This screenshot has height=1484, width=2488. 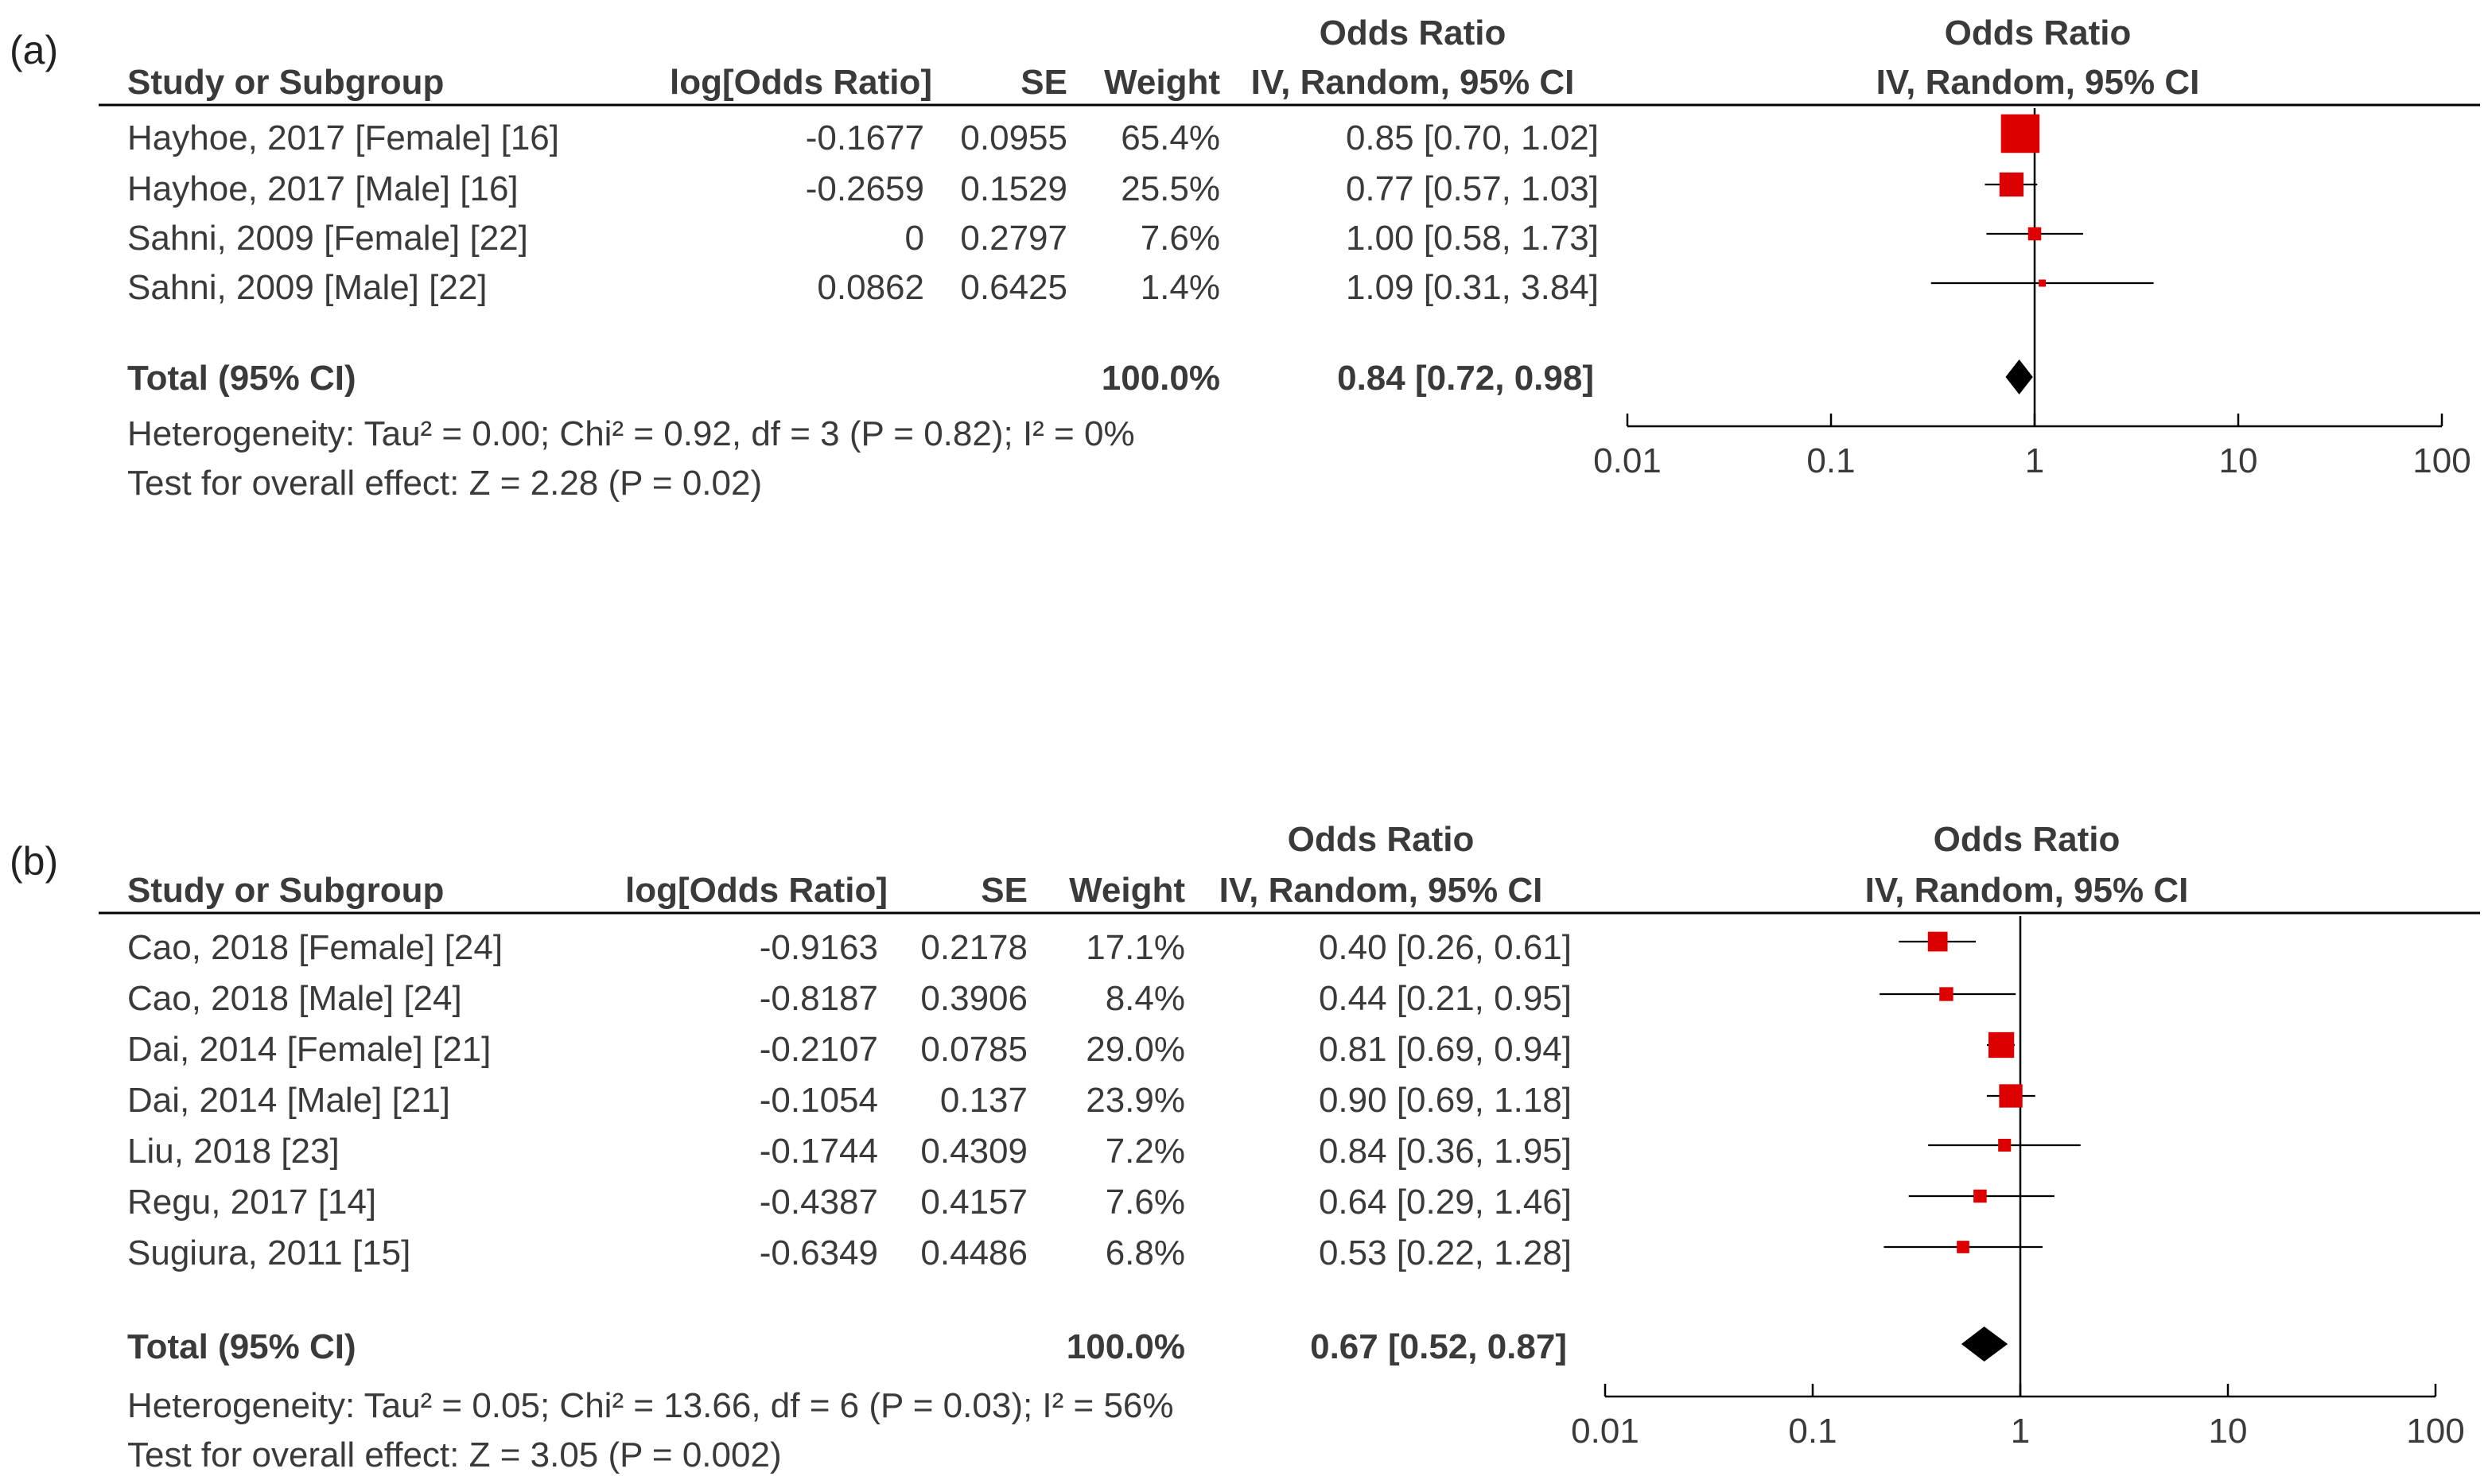 What do you see at coordinates (343, 137) in the screenshot?
I see `study-name: Hayhoe, 2017 [Female] [16]` at bounding box center [343, 137].